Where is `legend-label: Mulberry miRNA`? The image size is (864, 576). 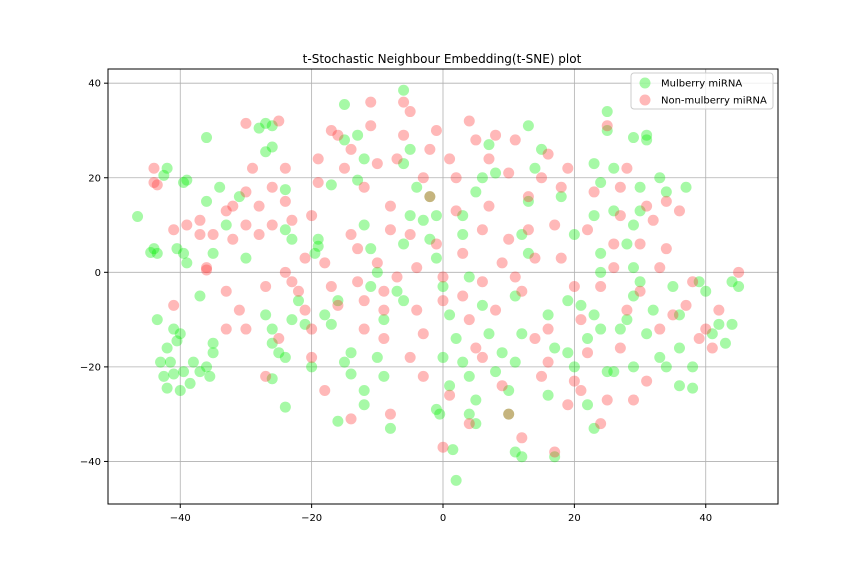
legend-label: Mulberry miRNA is located at coordinates (701, 84).